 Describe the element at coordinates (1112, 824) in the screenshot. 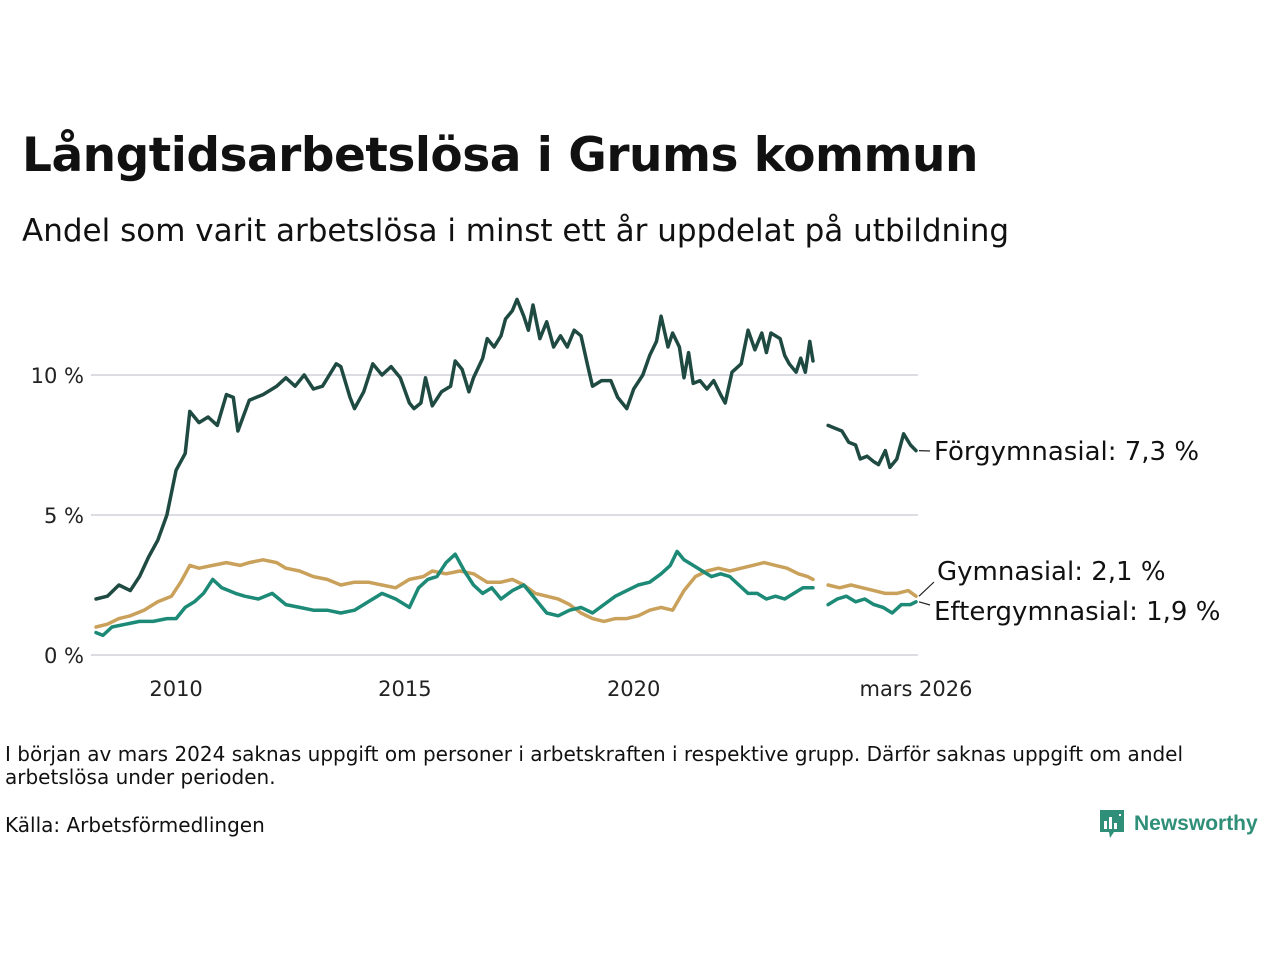

I see `bar-chart-icon` at that location.